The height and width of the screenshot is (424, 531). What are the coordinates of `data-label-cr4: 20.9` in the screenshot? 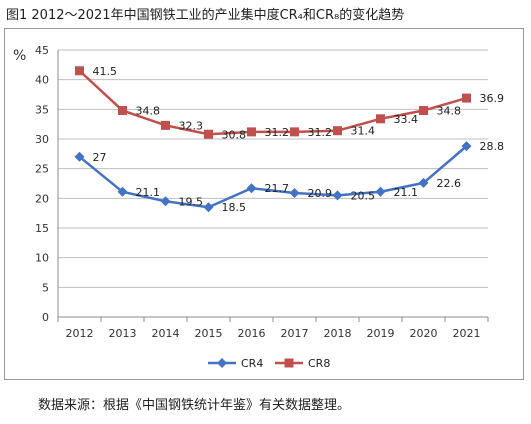 It's located at (320, 193).